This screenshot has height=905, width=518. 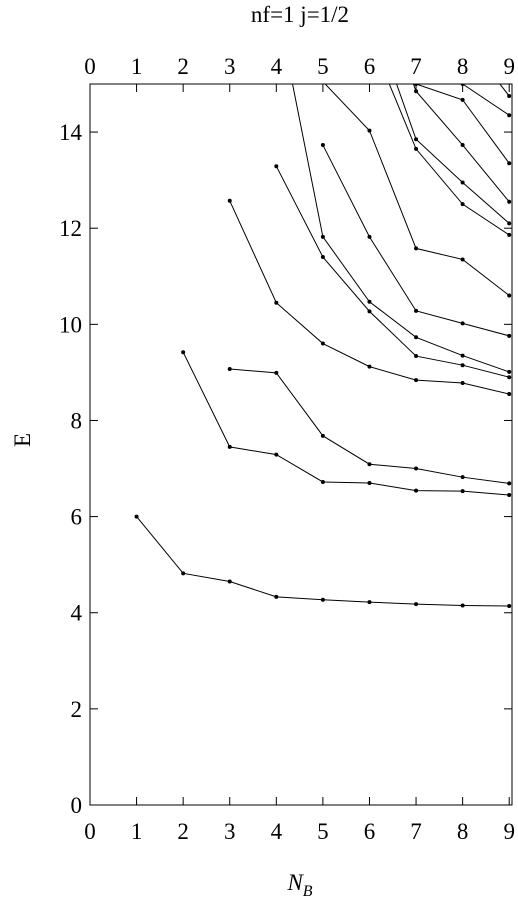 I want to click on x-axis-label: NB, so click(x=299, y=885).